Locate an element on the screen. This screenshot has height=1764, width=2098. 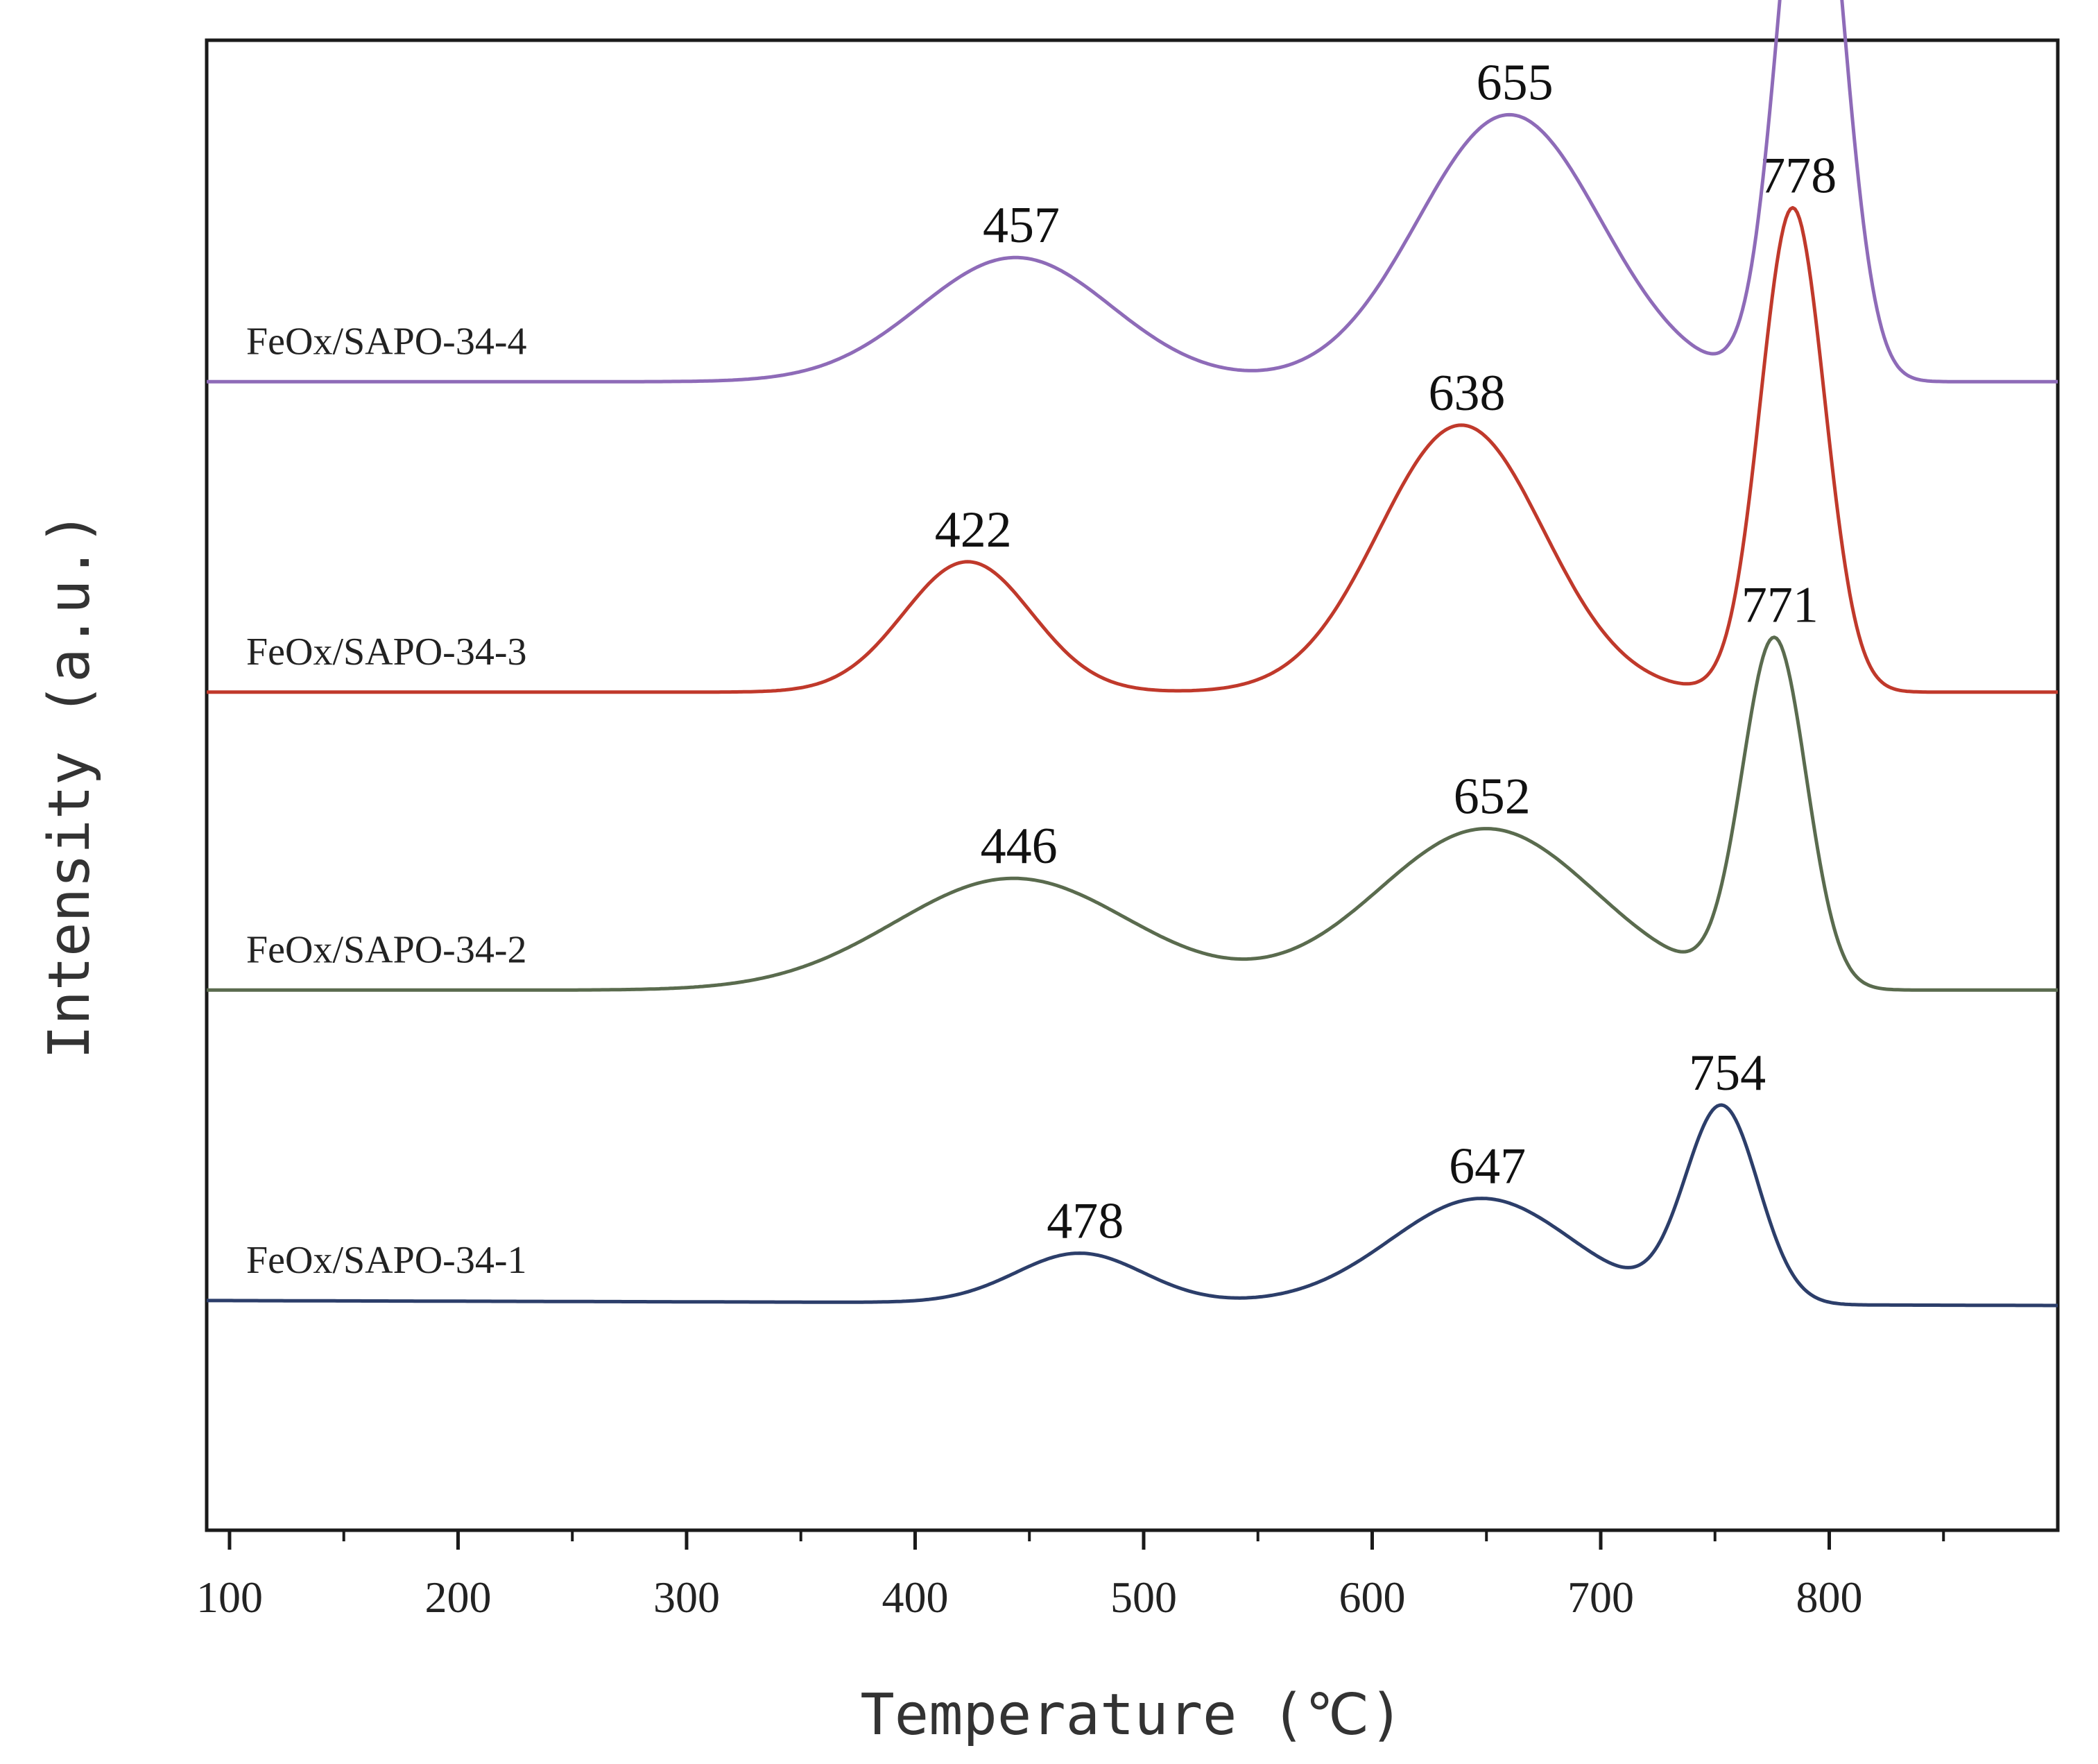
y-axis-title: Intensity (a.u.) is located at coordinates (70, 785).